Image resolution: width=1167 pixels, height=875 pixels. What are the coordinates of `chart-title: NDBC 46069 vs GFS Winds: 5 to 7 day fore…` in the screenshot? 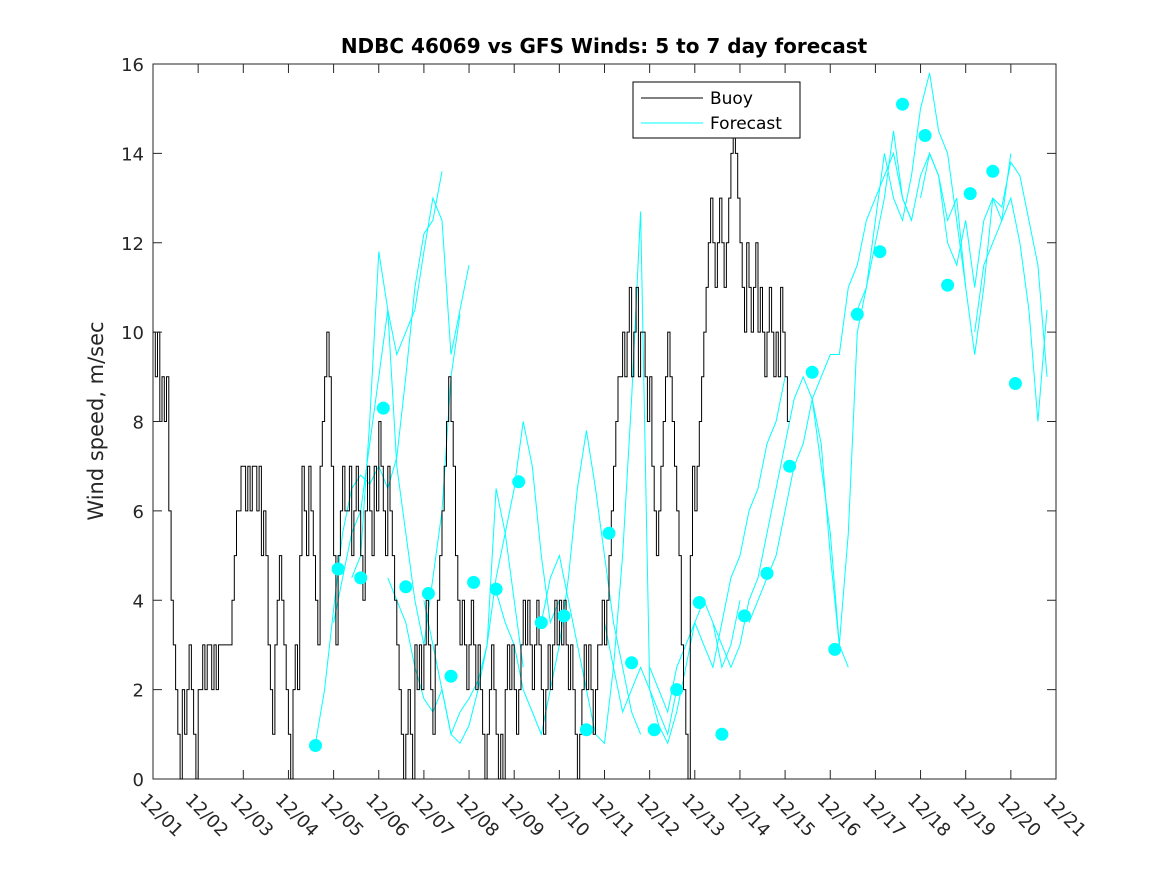 It's located at (604, 46).